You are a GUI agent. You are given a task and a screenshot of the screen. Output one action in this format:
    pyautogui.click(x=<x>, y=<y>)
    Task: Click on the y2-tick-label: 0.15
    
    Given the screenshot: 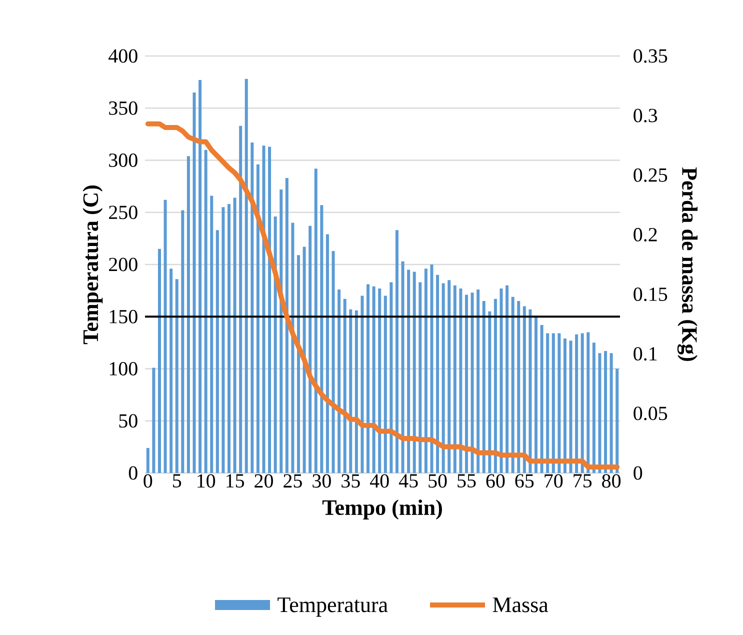 What is the action you would take?
    pyautogui.click(x=651, y=294)
    